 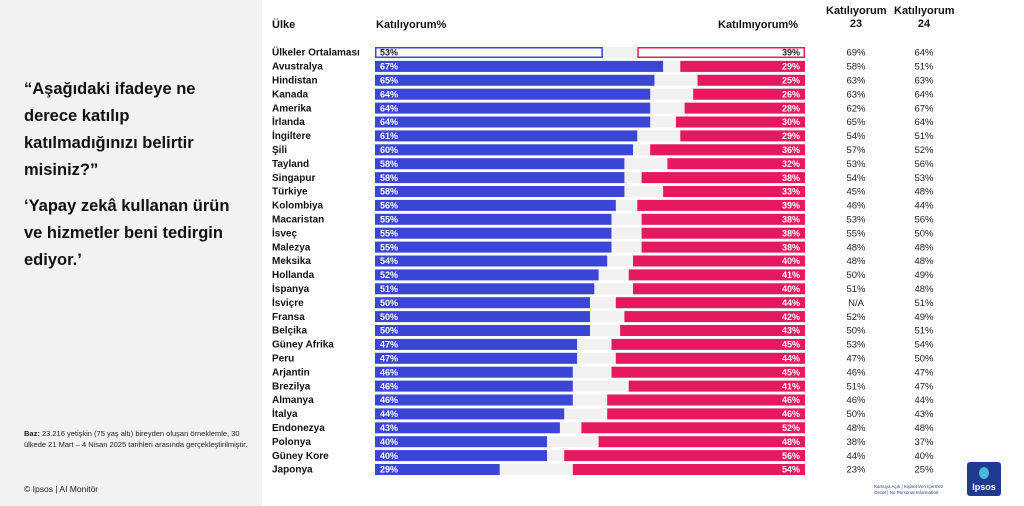 I want to click on disagree-value: 43%, so click(x=791, y=331).